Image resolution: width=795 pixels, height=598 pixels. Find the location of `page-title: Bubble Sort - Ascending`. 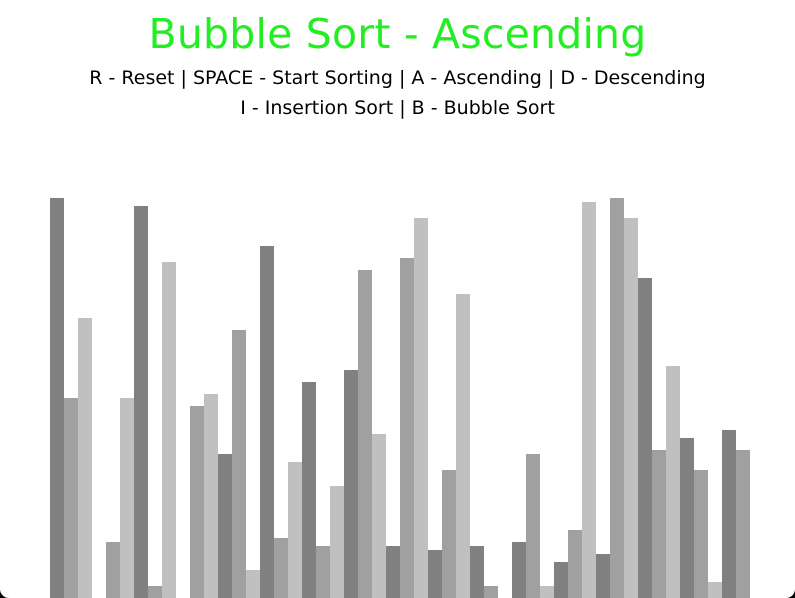

page-title: Bubble Sort - Ascending is located at coordinates (397, 34).